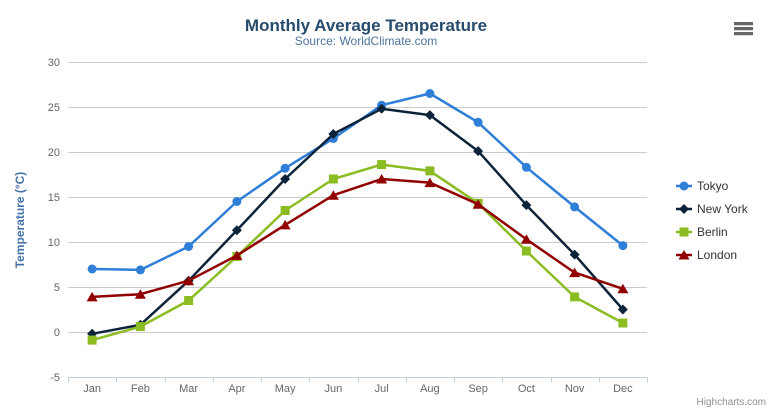  What do you see at coordinates (382, 389) in the screenshot?
I see `x-axis-tick-label: Jul` at bounding box center [382, 389].